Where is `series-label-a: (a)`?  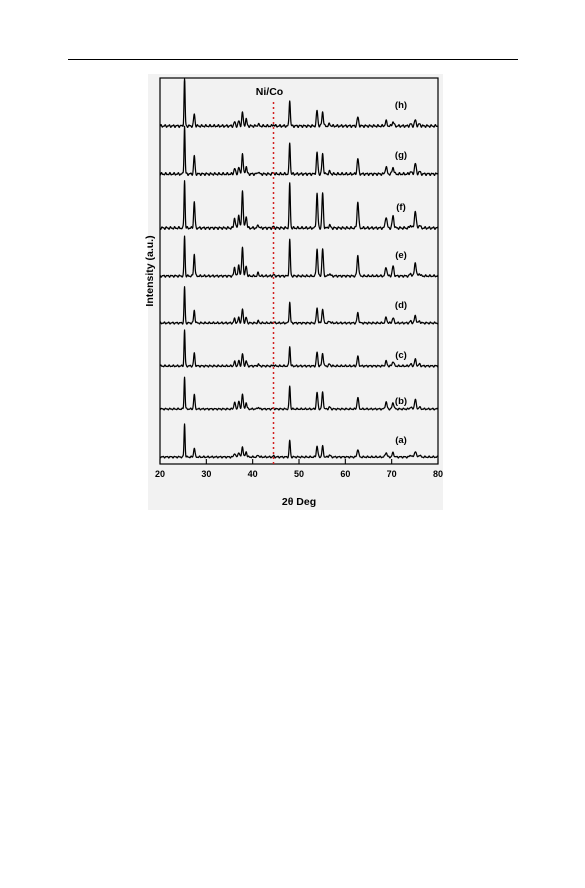 series-label-a: (a) is located at coordinates (401, 440).